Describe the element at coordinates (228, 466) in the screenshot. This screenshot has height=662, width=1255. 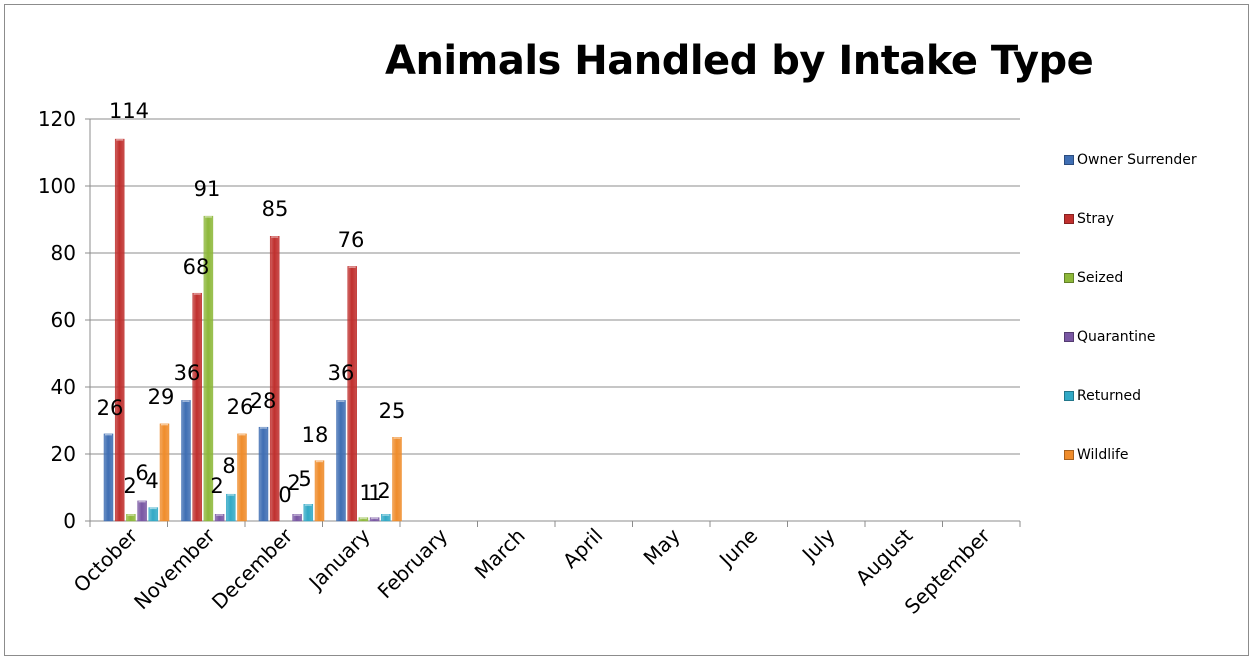
I see `data-label: 8` at that location.